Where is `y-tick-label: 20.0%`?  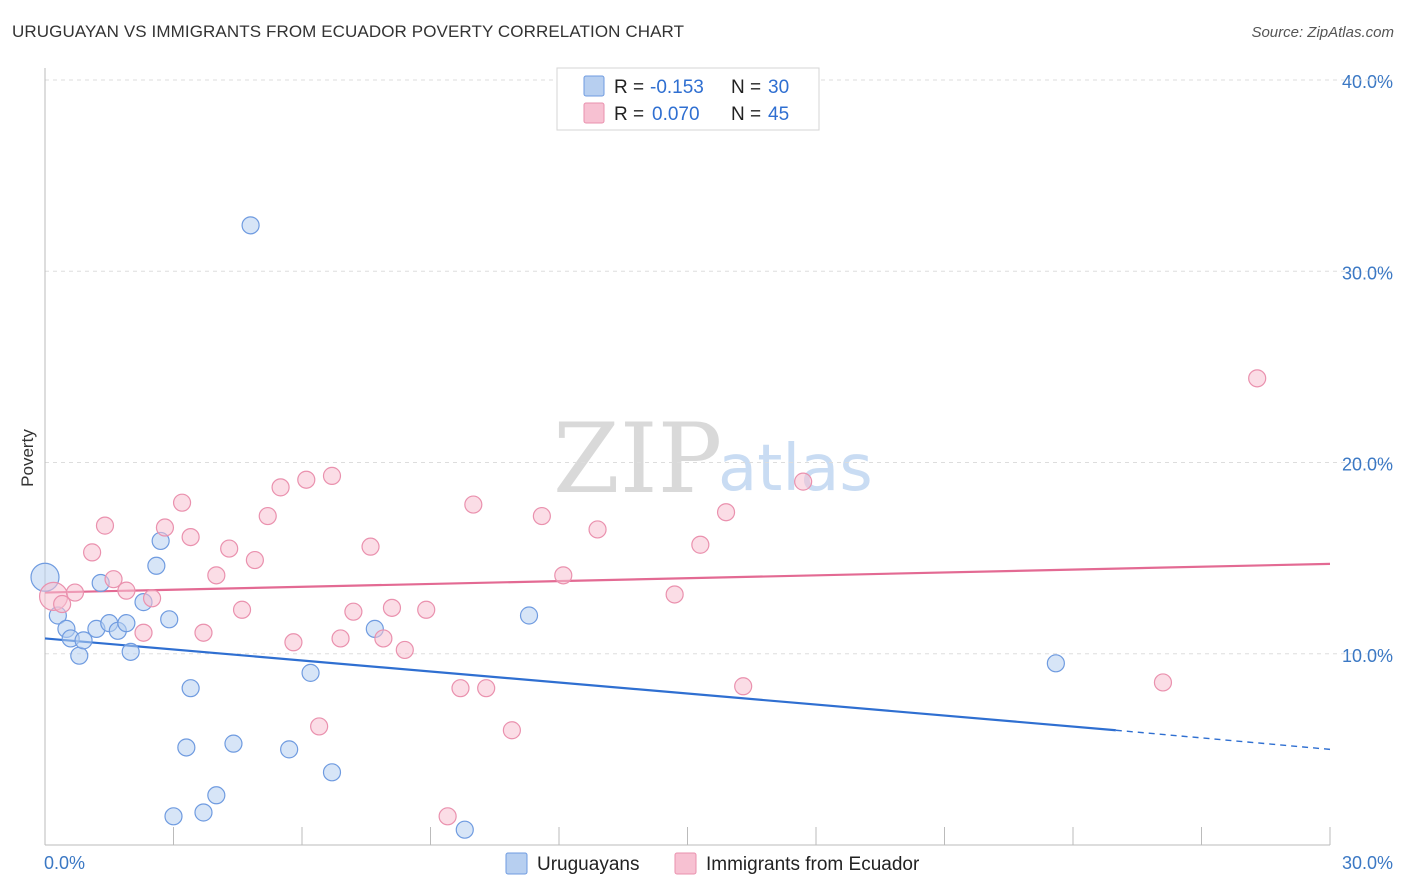
y-tick-label: 20.0% is located at coordinates (1367, 465).